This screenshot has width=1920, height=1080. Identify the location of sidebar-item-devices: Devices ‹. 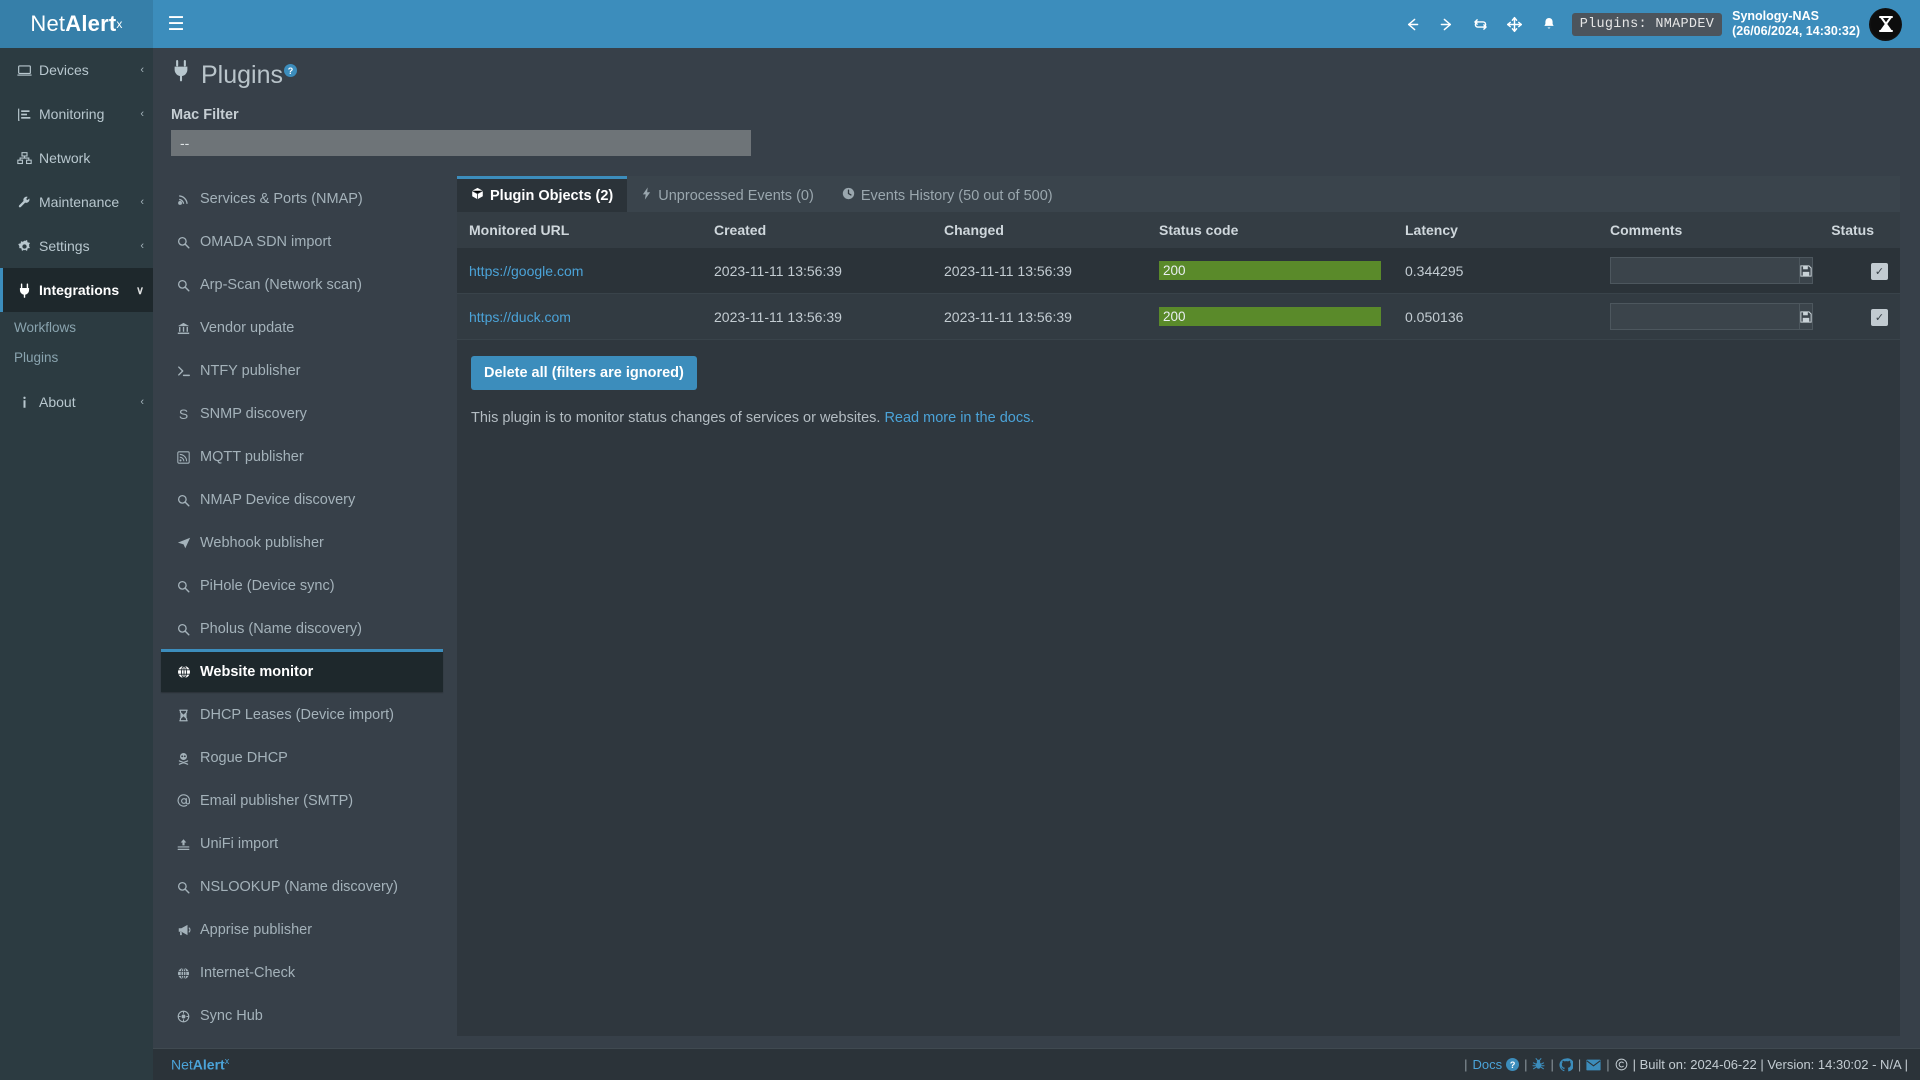
(76, 70).